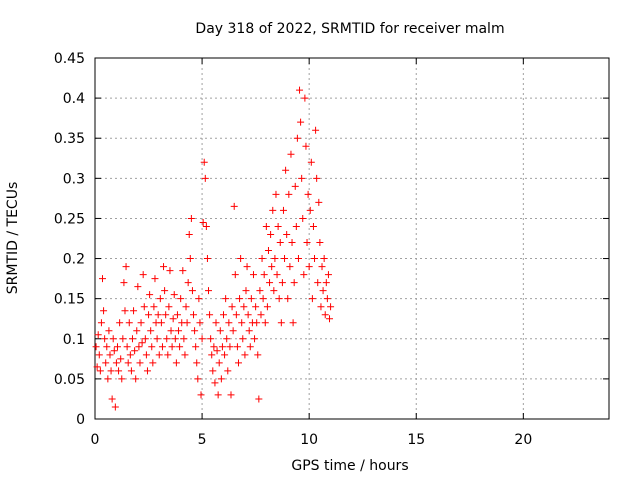 The height and width of the screenshot is (480, 640). What do you see at coordinates (416, 440) in the screenshot?
I see `x-tick-label: 15` at bounding box center [416, 440].